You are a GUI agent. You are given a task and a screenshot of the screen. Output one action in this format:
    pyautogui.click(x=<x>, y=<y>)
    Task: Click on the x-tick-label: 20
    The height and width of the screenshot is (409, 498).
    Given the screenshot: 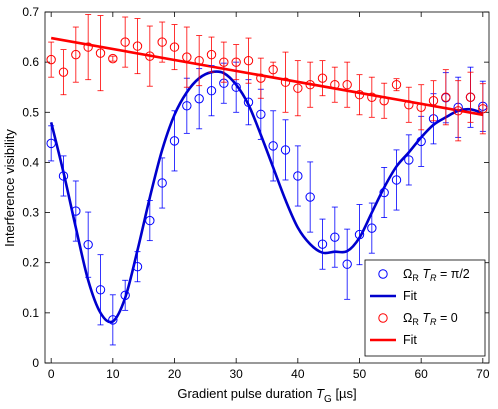 What is the action you would take?
    pyautogui.click(x=175, y=374)
    